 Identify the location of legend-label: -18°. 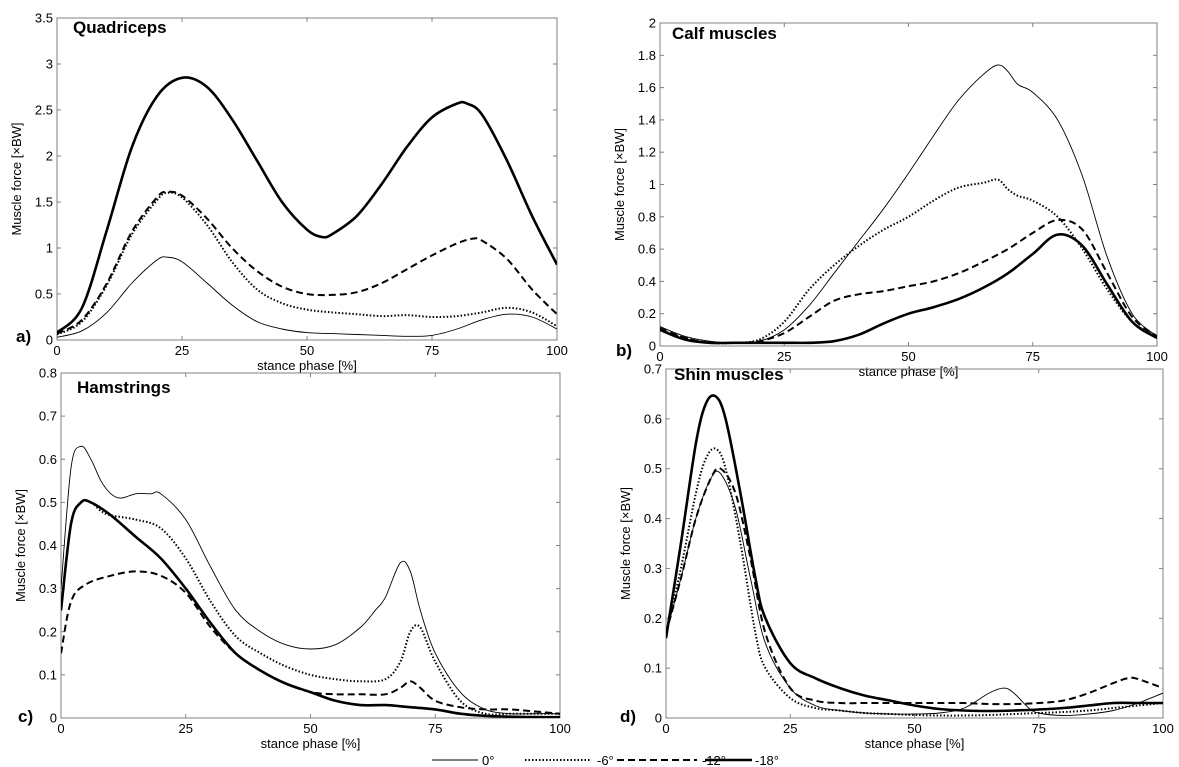
(767, 760).